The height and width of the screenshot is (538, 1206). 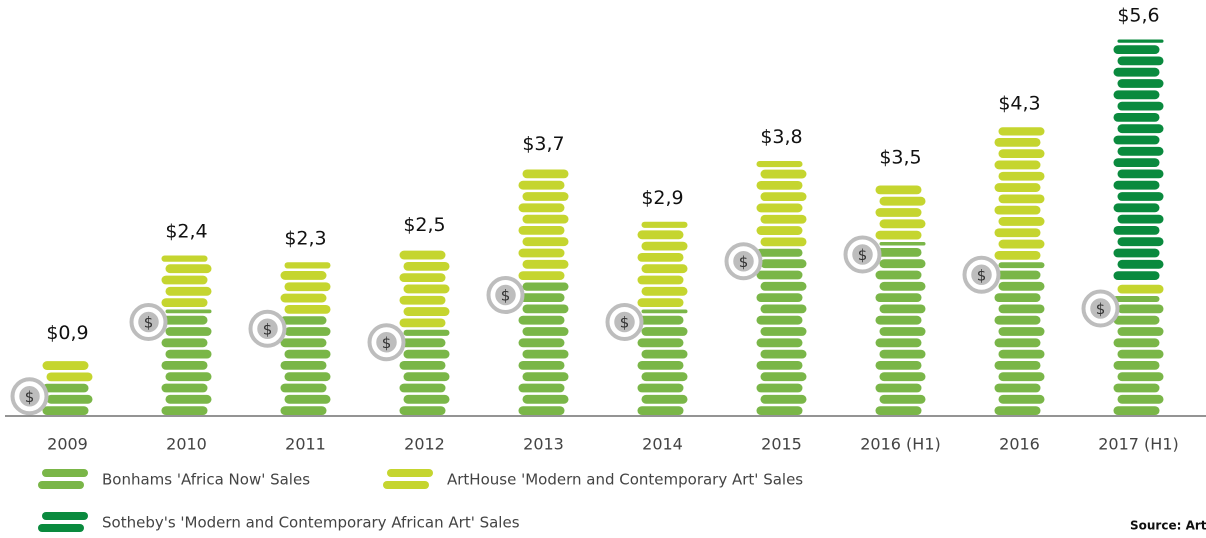 What do you see at coordinates (63, 479) in the screenshot?
I see `legend-swatch` at bounding box center [63, 479].